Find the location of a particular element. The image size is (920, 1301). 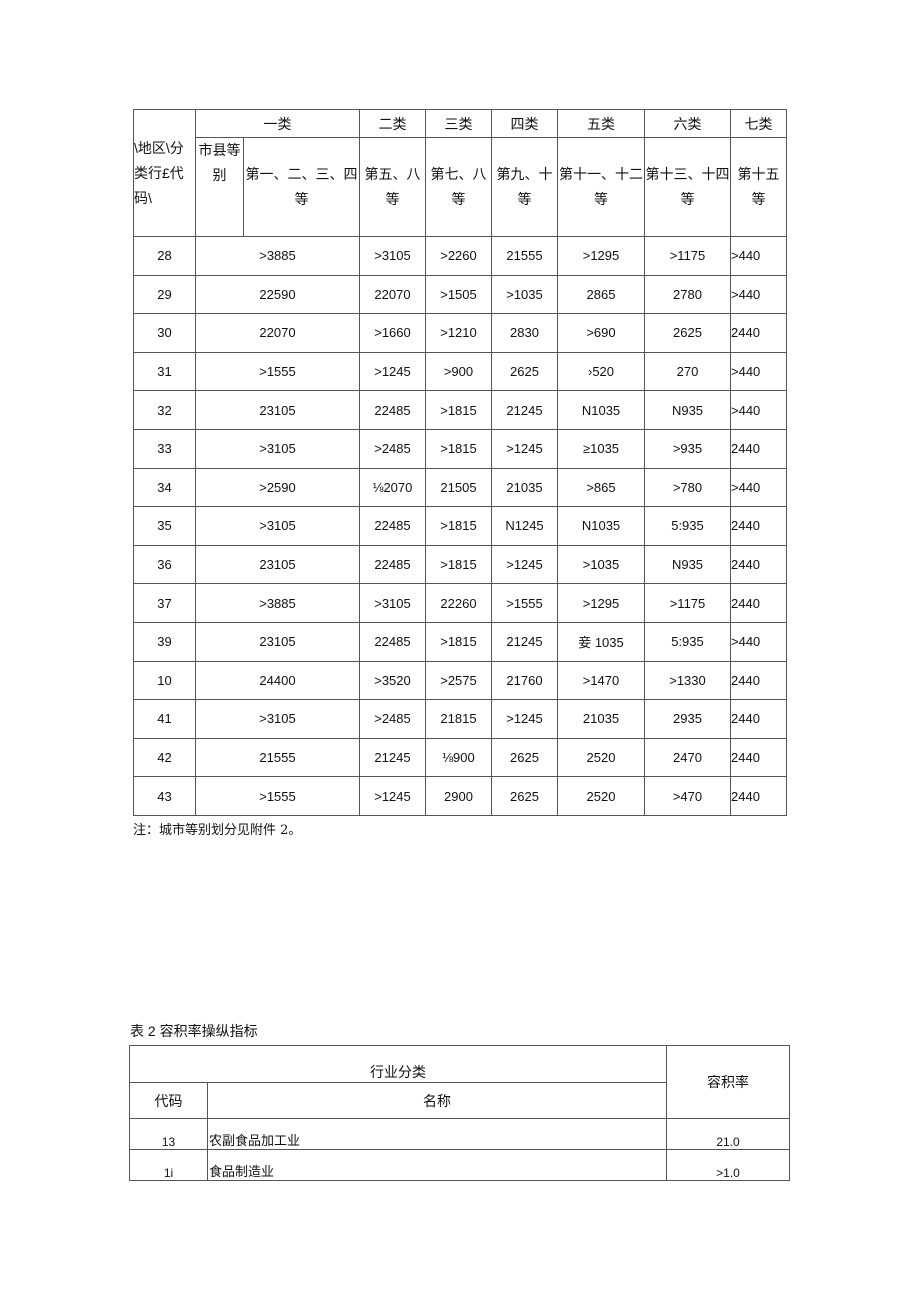

row-code: 32 is located at coordinates (164, 410).